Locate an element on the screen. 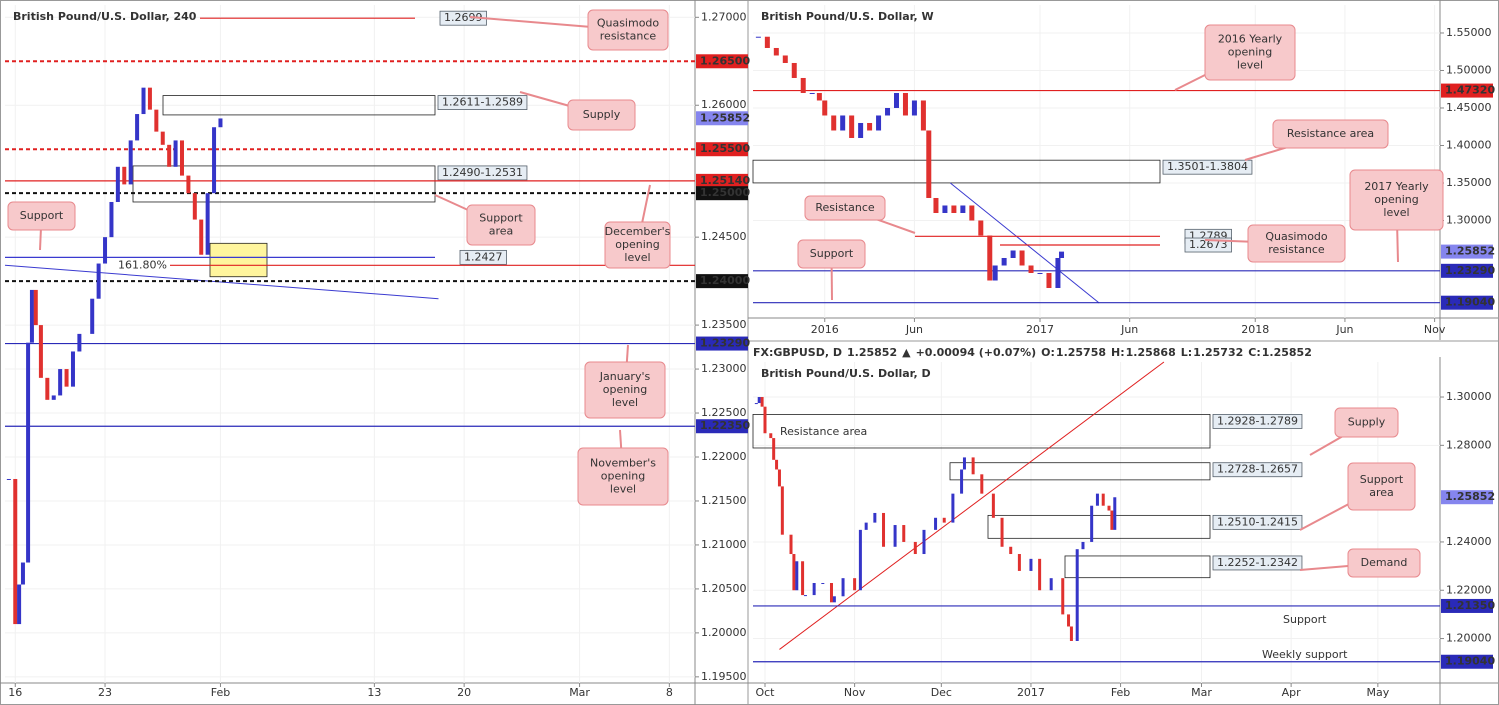  header-item: 1.25852 is located at coordinates (1287, 352).